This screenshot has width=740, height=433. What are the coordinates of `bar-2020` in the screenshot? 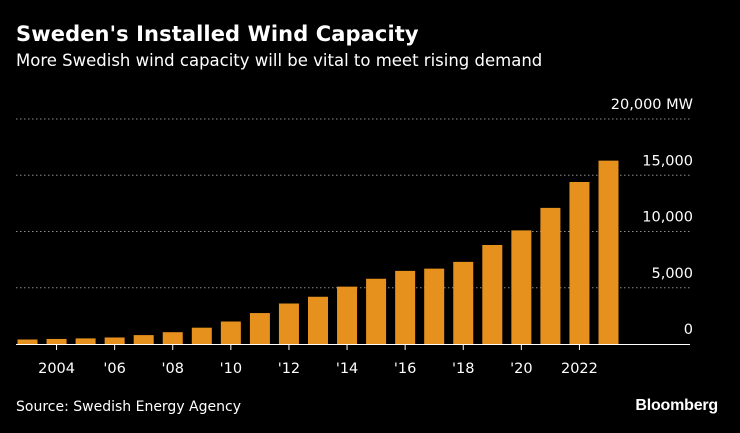 It's located at (521, 287).